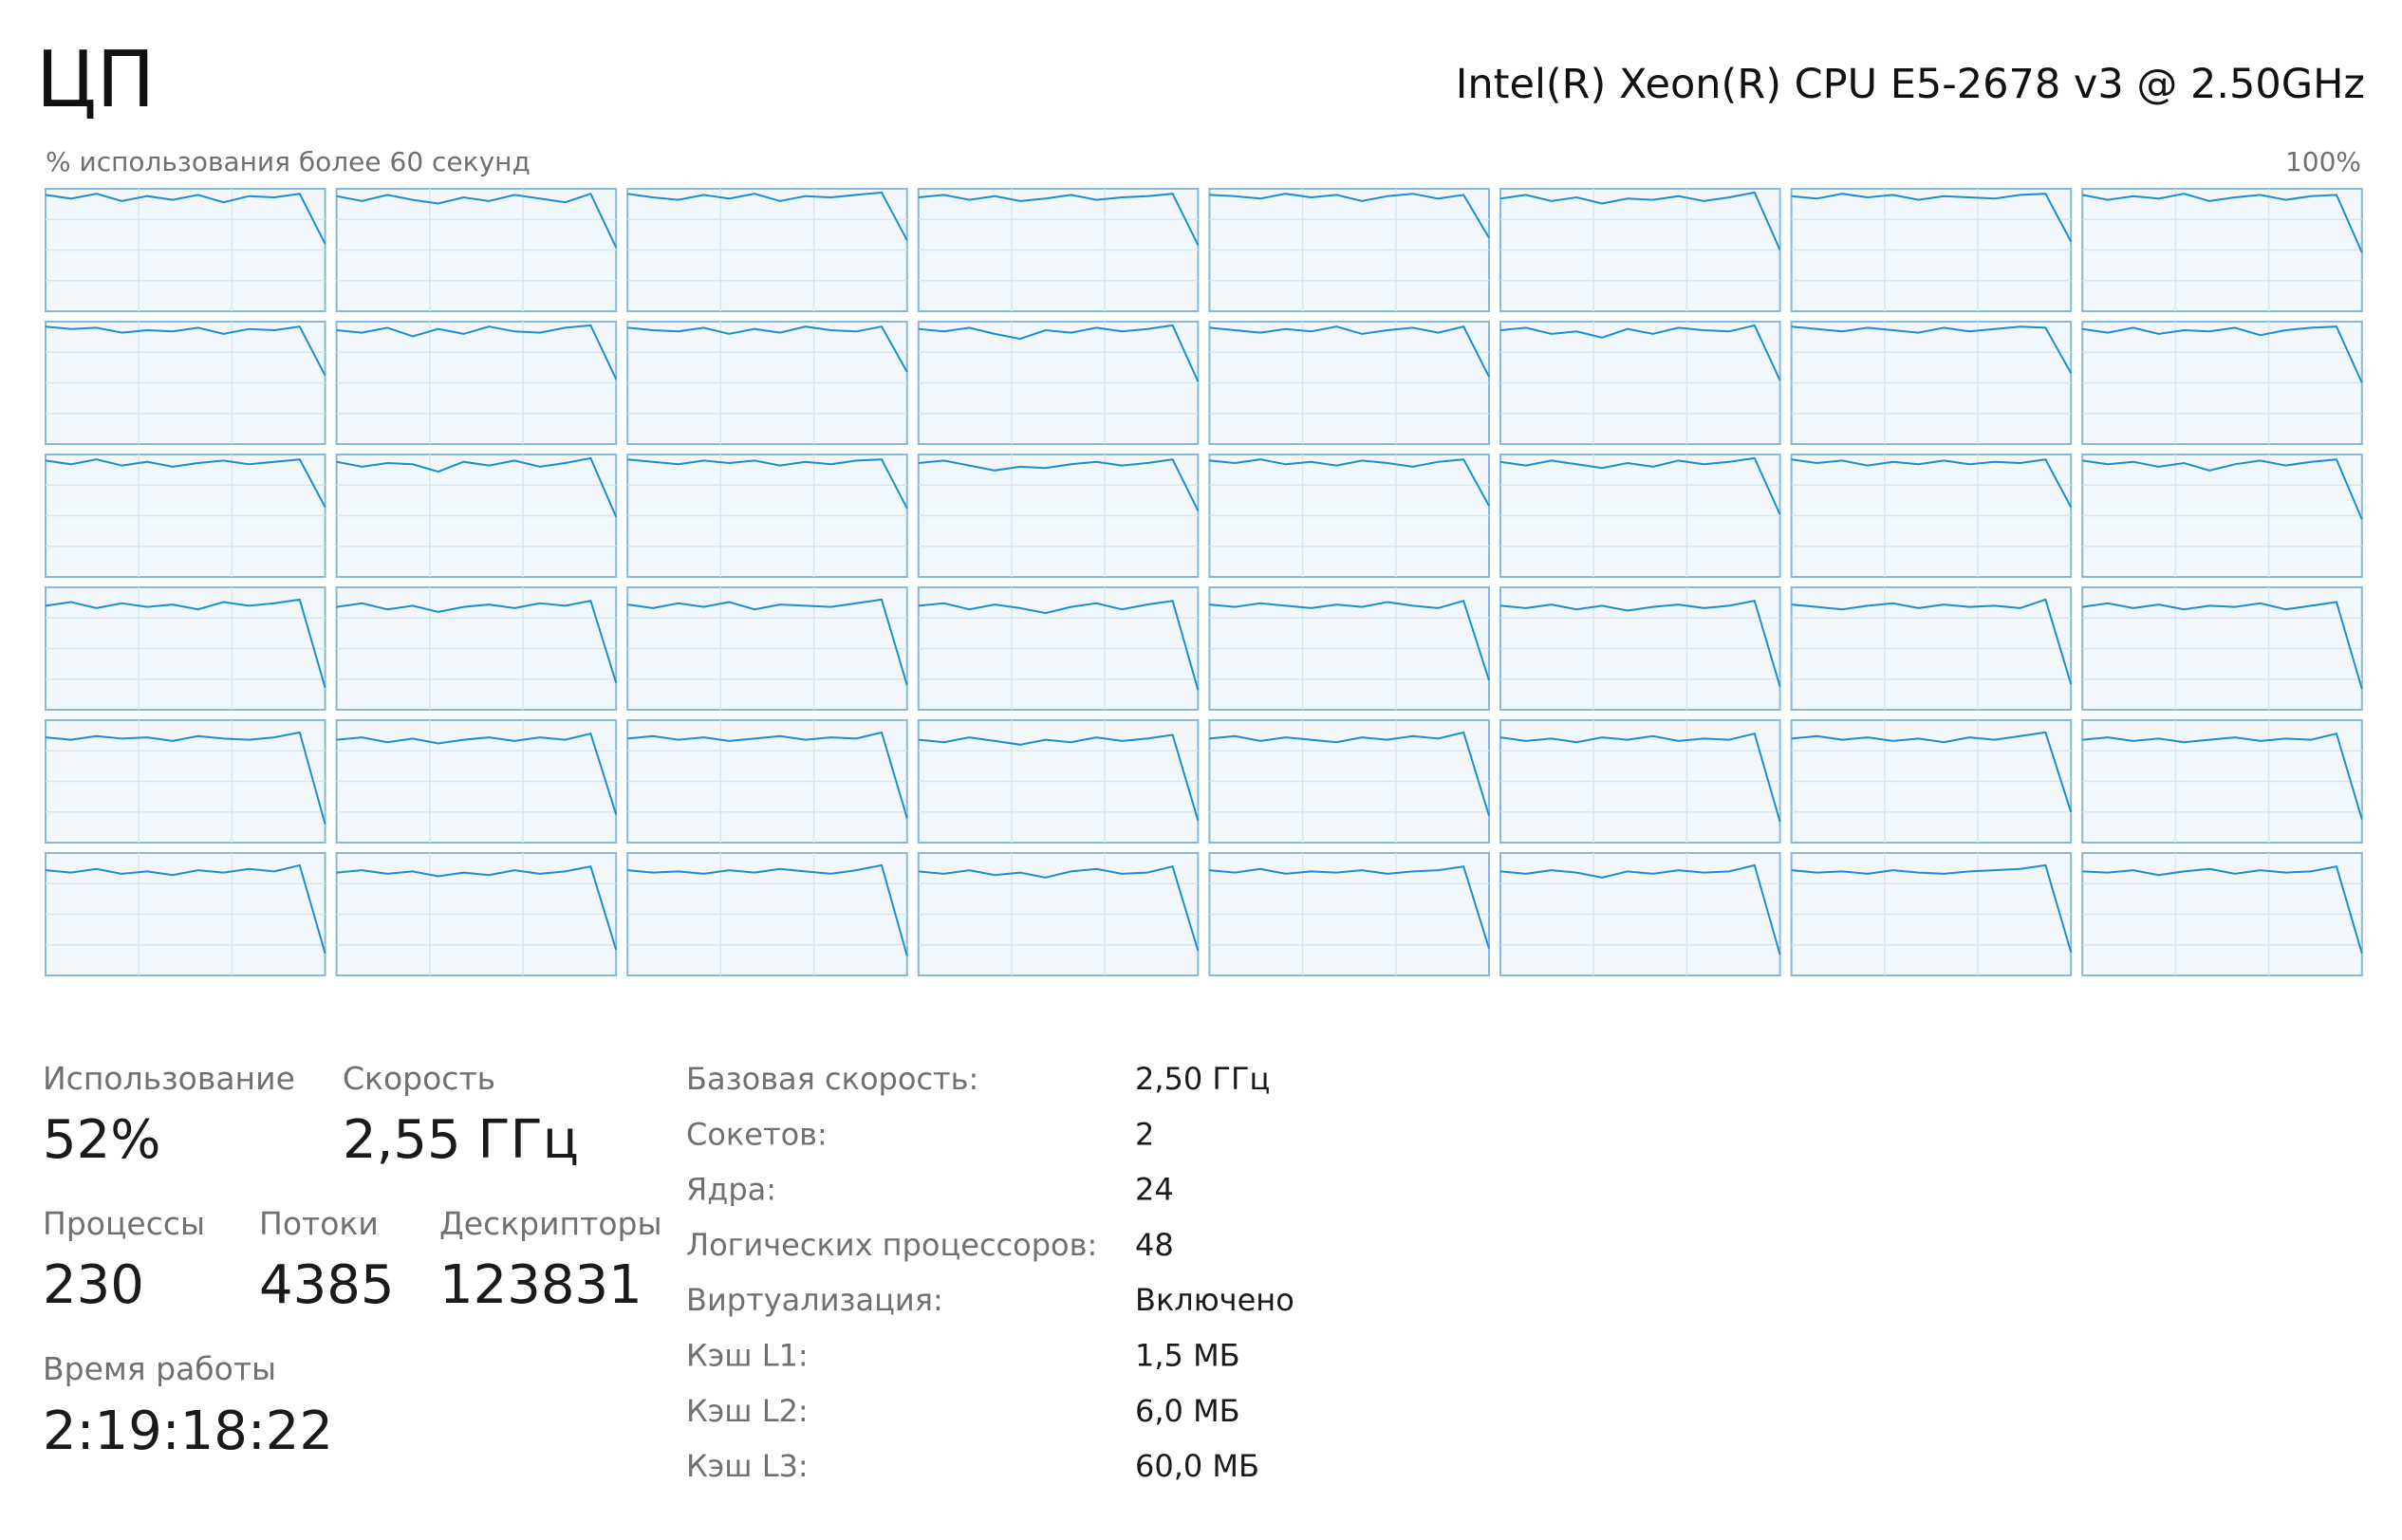 The image size is (2402, 1540). I want to click on detail-label: Ядра:, so click(731, 1190).